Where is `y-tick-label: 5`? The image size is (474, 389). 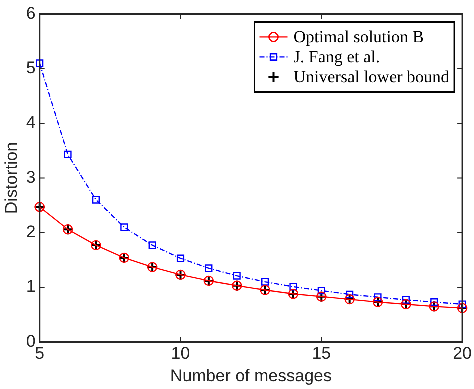 y-tick-label: 5 is located at coordinates (31, 68).